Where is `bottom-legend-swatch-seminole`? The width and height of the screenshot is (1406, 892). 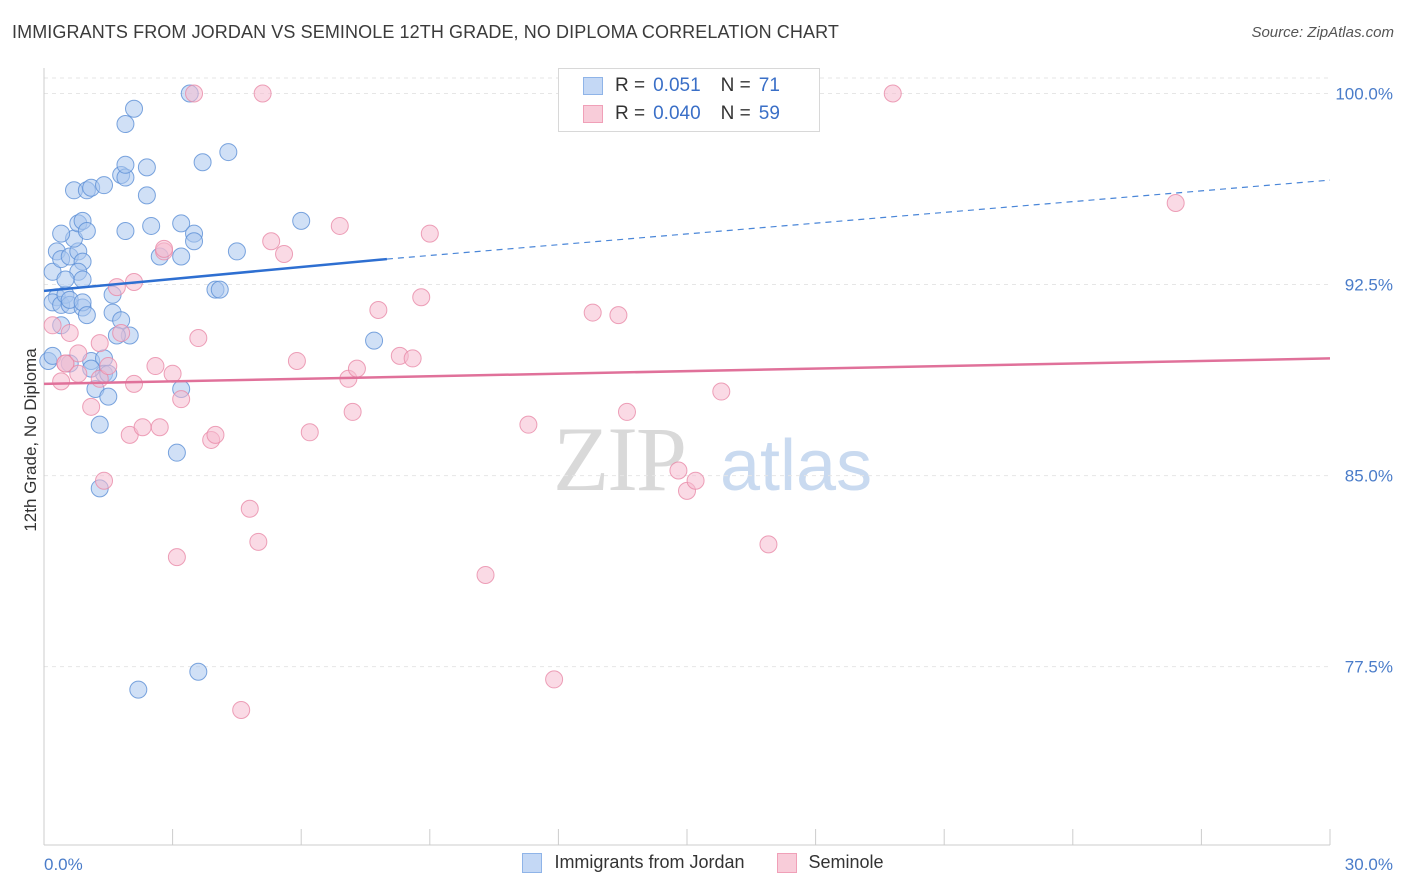
bottom-legend-swatch-seminole is located at coordinates (786, 862).